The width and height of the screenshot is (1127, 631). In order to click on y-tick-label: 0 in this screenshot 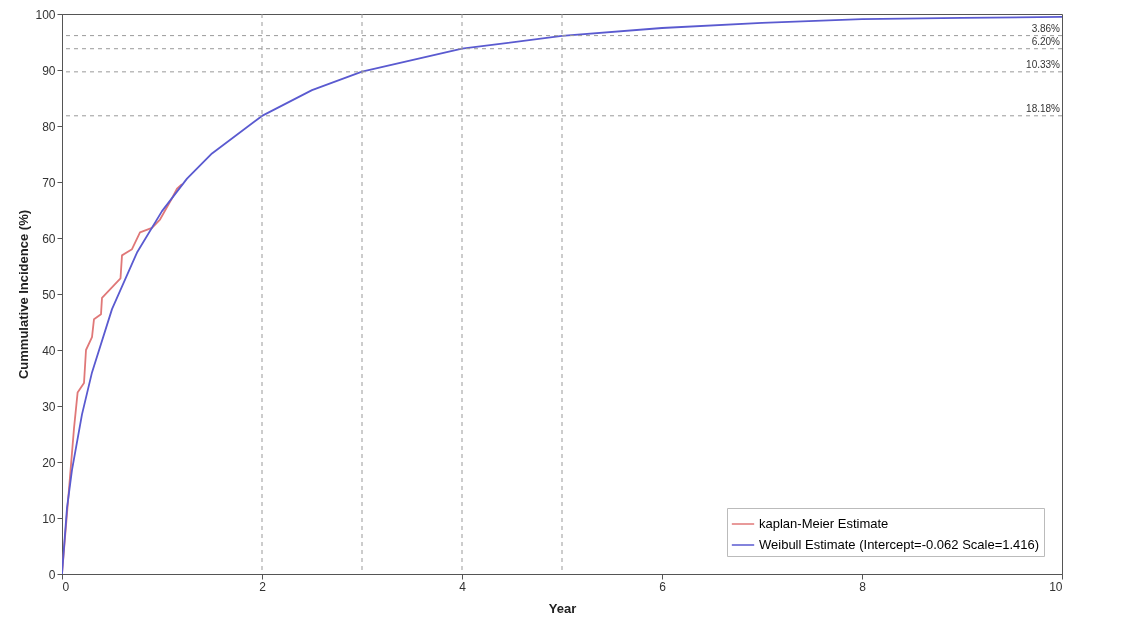, I will do `click(52, 574)`.